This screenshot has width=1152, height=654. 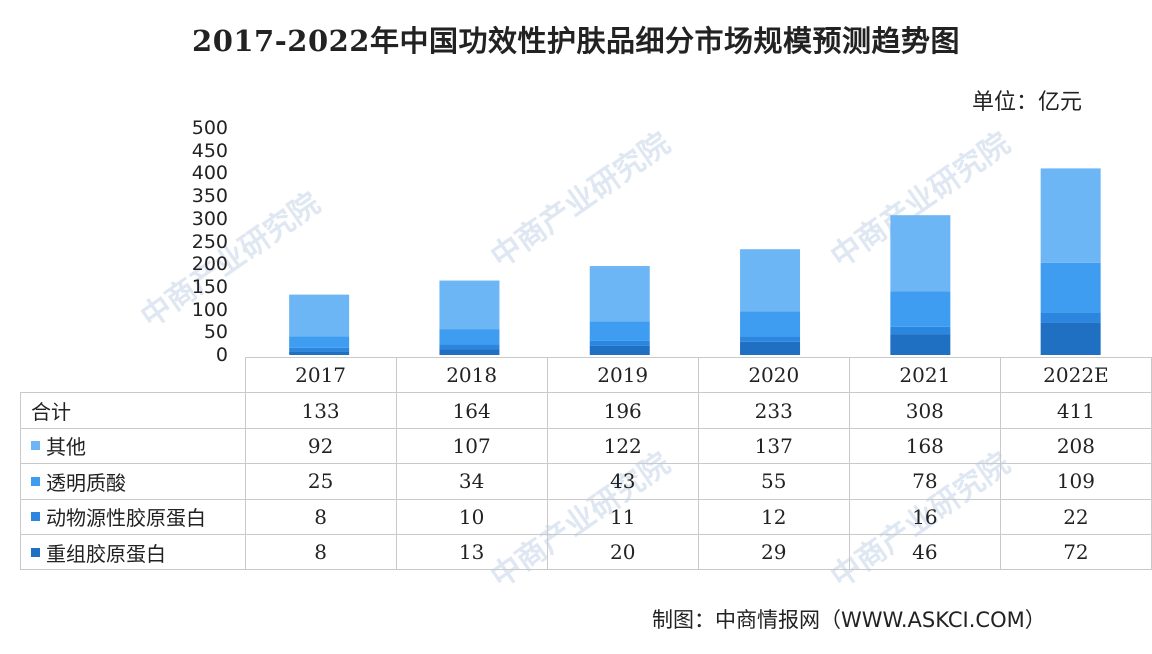 I want to click on category-label: 2020, so click(x=773, y=375).